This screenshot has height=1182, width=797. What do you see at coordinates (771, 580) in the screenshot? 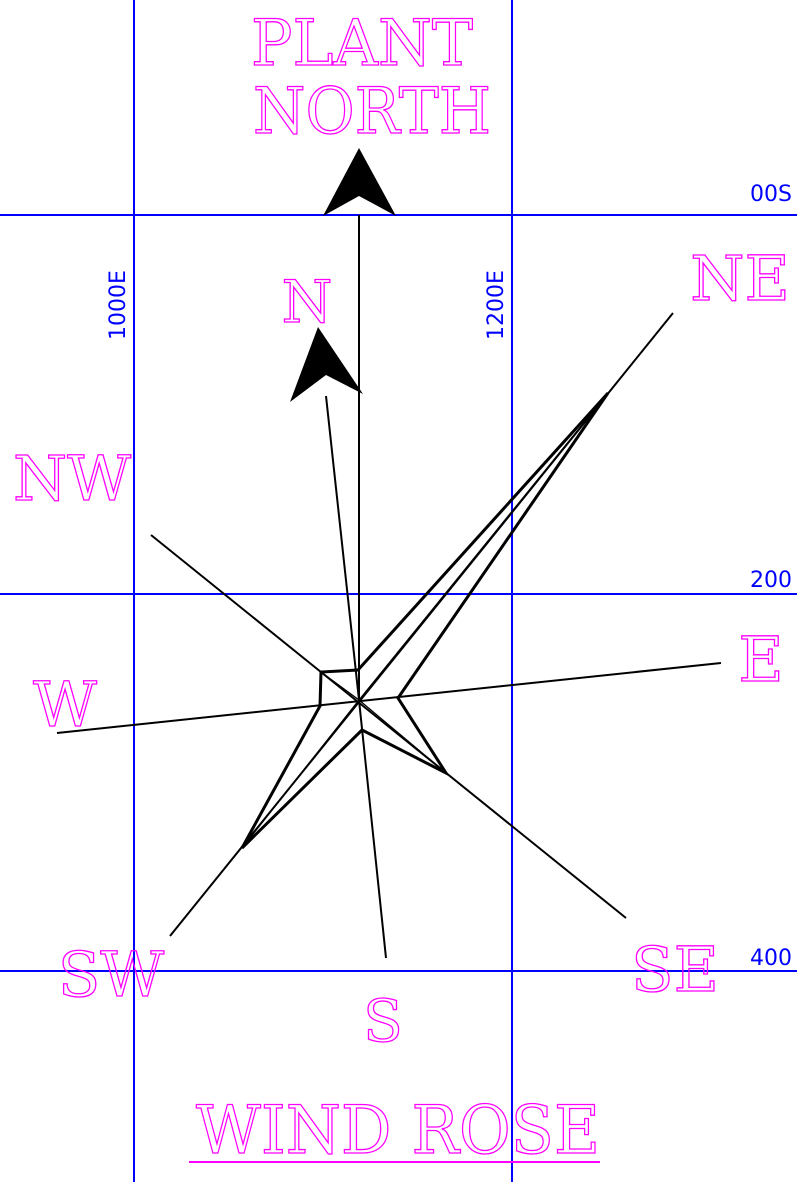
I see `grid-label-200: 200` at bounding box center [771, 580].